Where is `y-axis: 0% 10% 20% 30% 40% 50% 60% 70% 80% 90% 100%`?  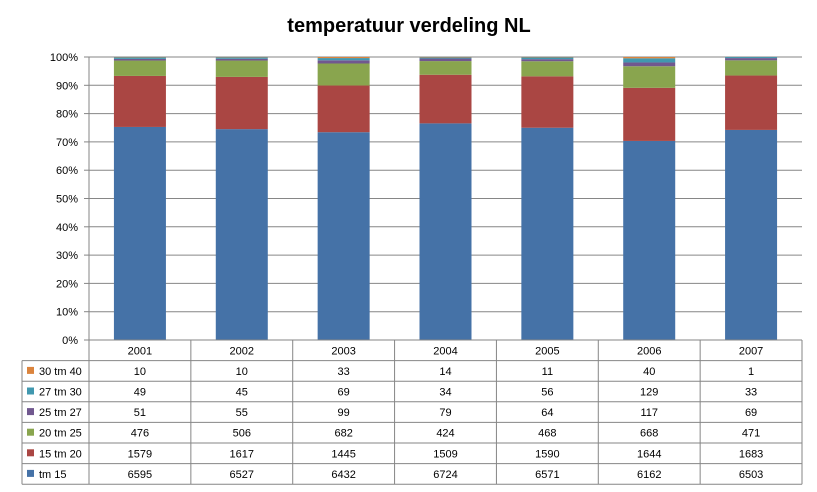 y-axis: 0% 10% 20% 30% 40% 50% 60% 70% 80% 90% 100% is located at coordinates (70, 199).